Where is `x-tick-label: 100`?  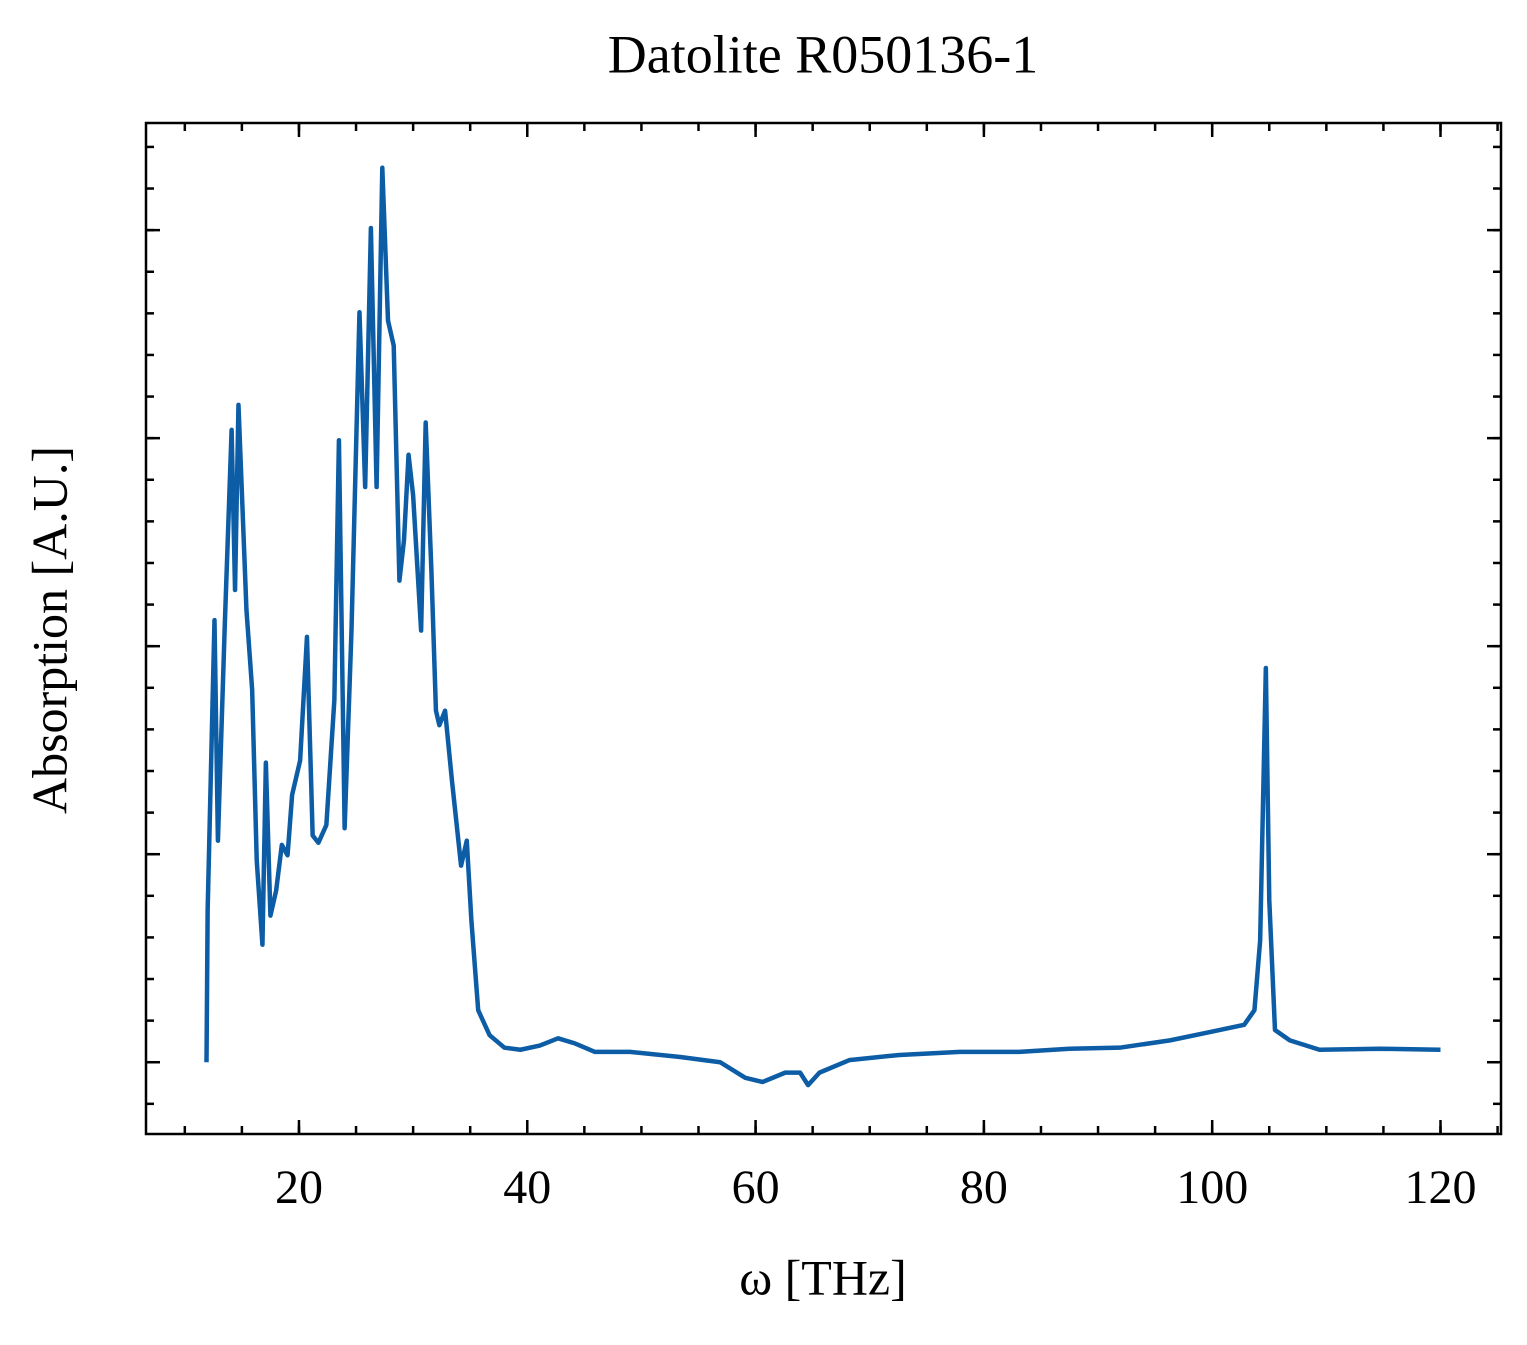
x-tick-label: 100 is located at coordinates (1212, 1187).